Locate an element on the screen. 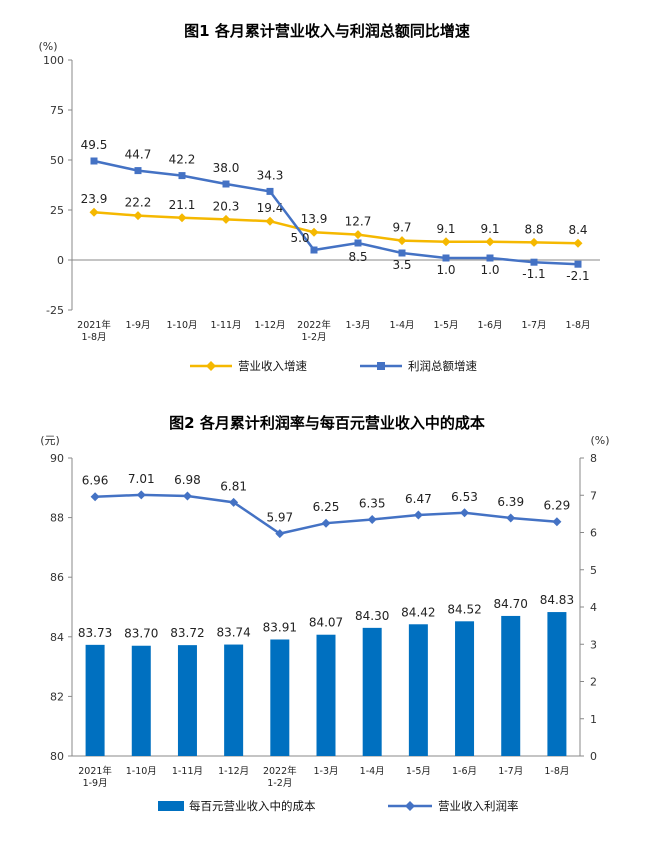  chart-1-data-label: 23.9 is located at coordinates (94, 199).